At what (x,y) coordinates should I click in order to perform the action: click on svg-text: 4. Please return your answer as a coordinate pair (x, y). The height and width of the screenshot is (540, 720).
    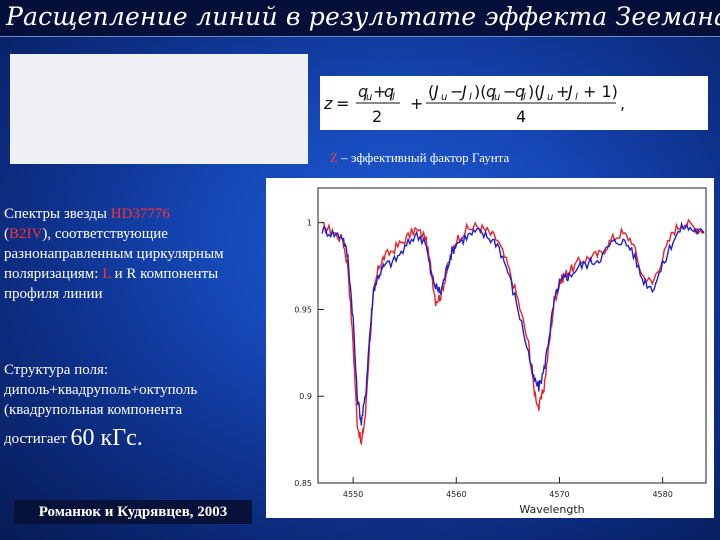
    Looking at the image, I should click on (521, 116).